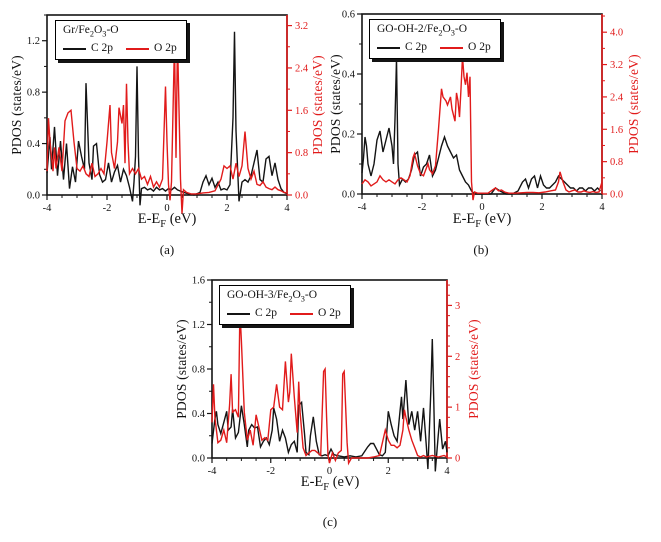 The image size is (661, 542). I want to click on panel-c-caption: (c), so click(330, 521).